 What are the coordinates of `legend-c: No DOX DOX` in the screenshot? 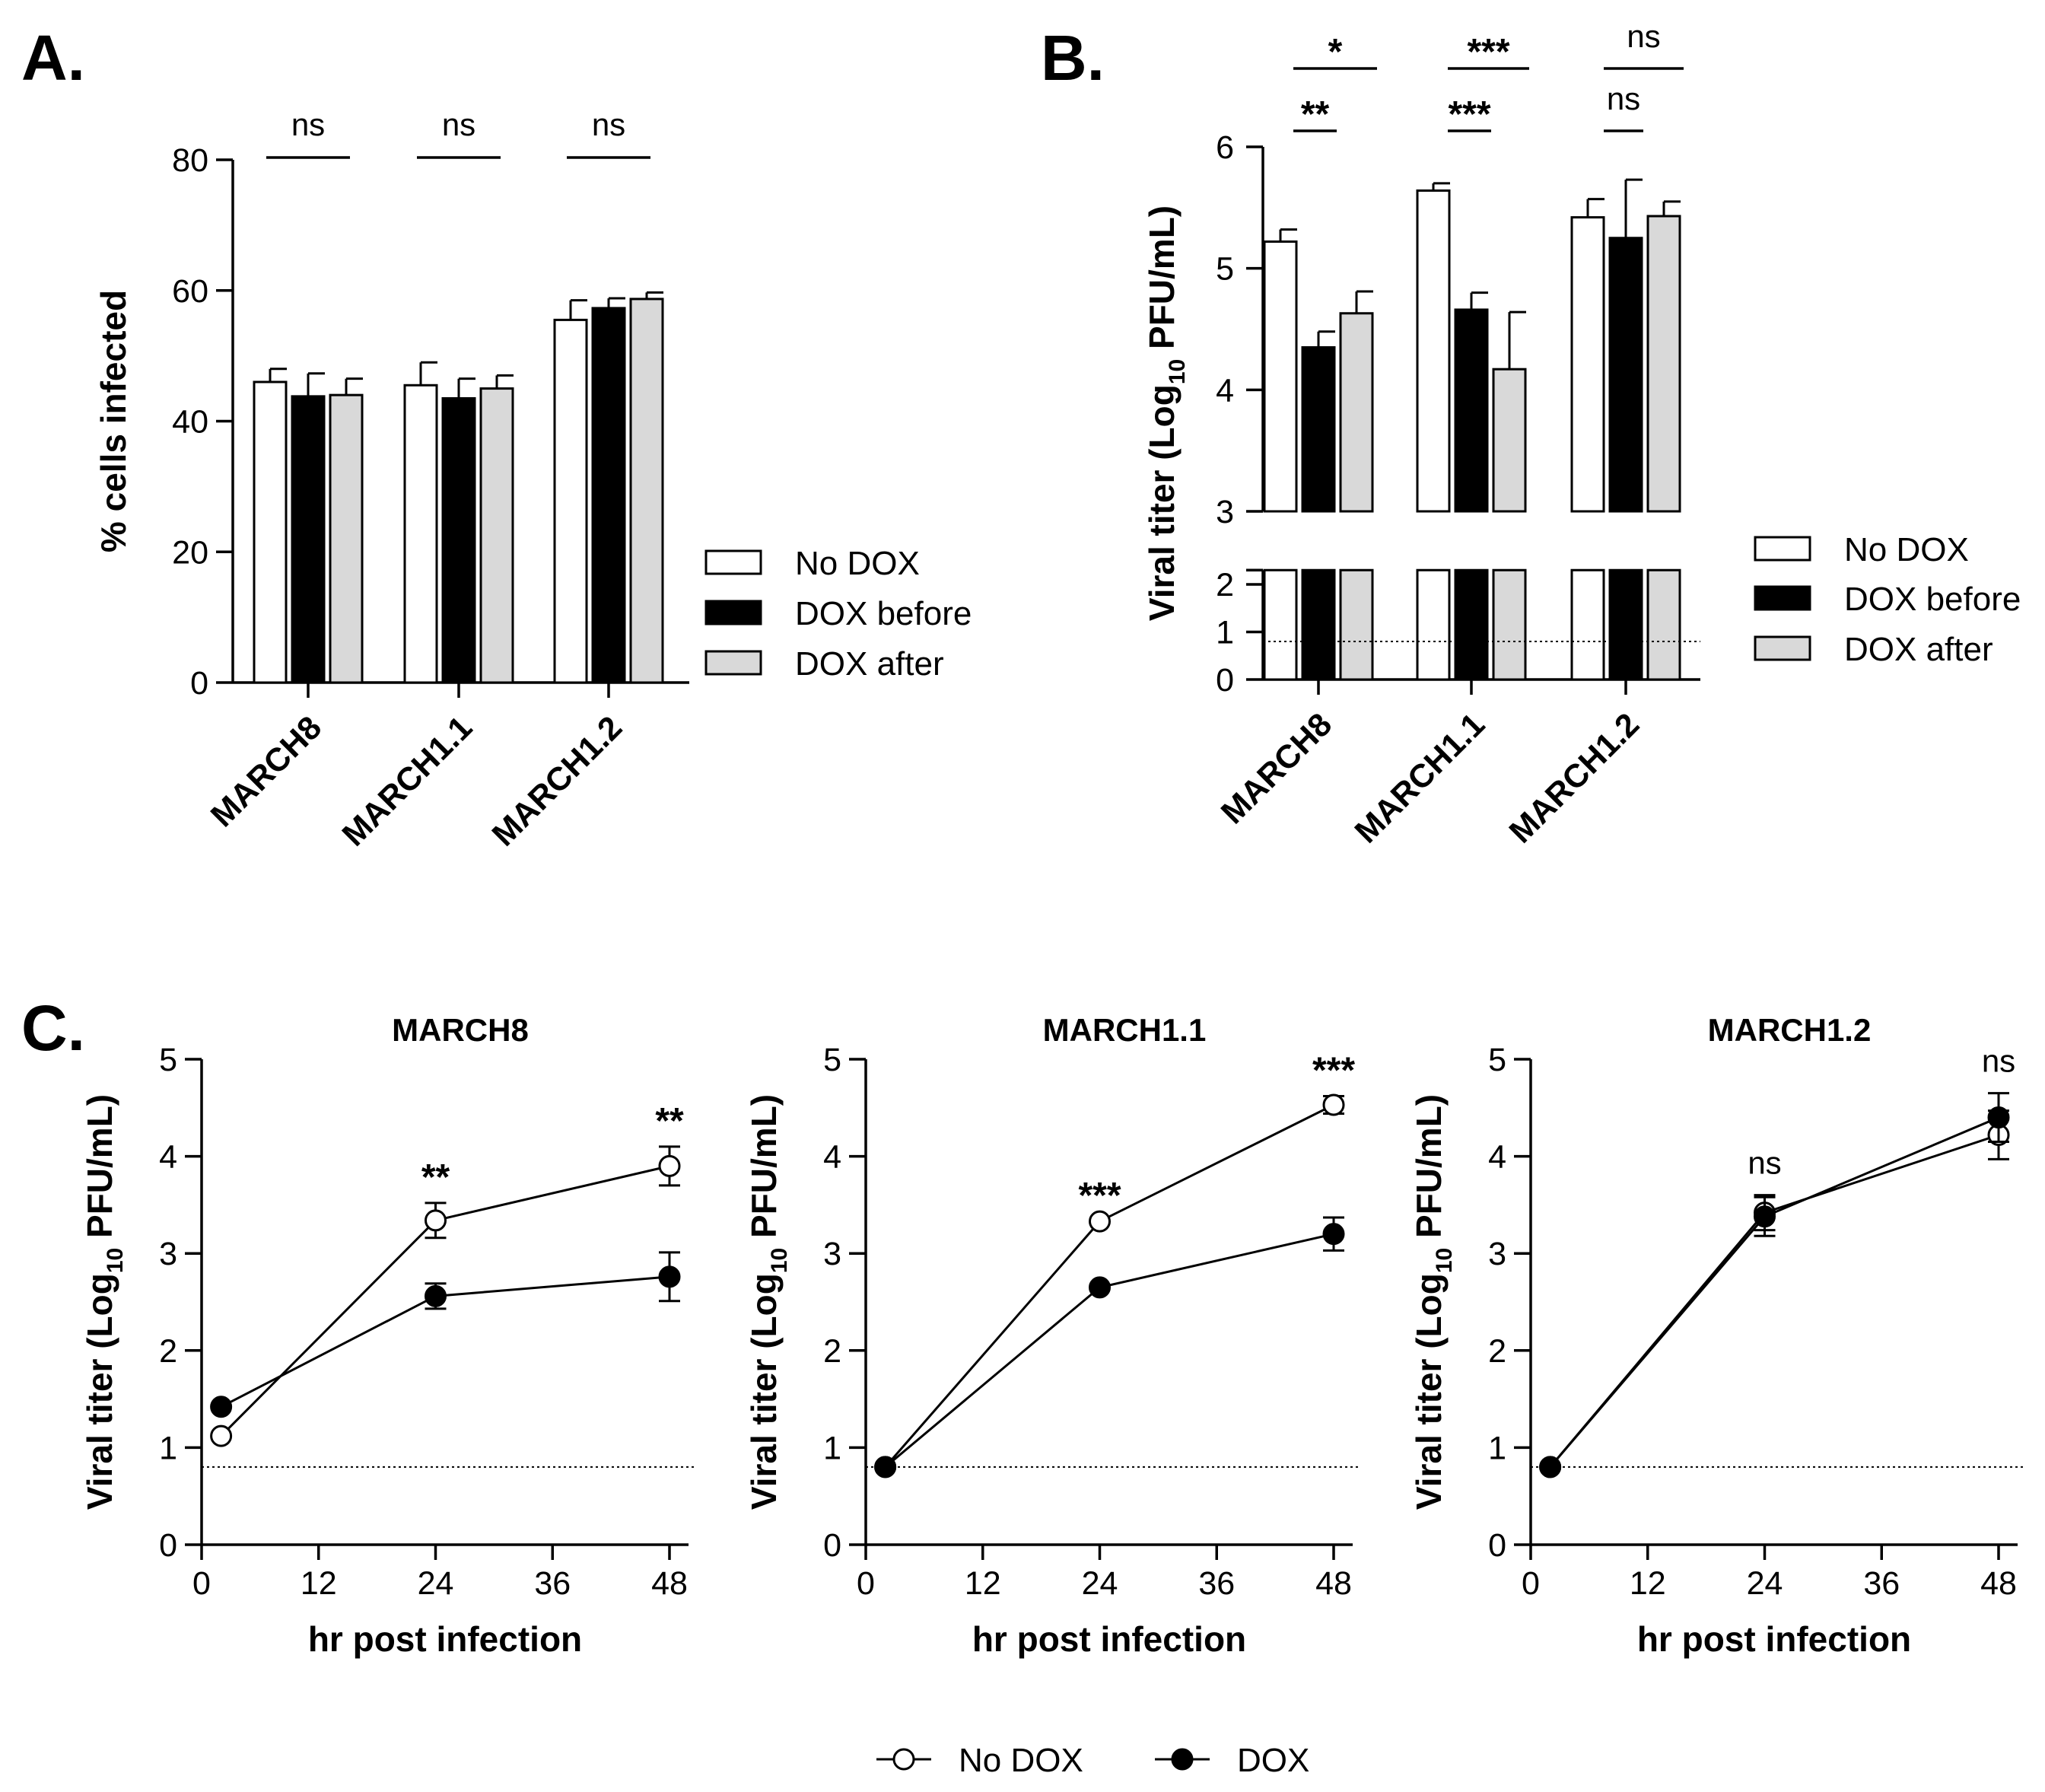 It's located at (1092, 1761).